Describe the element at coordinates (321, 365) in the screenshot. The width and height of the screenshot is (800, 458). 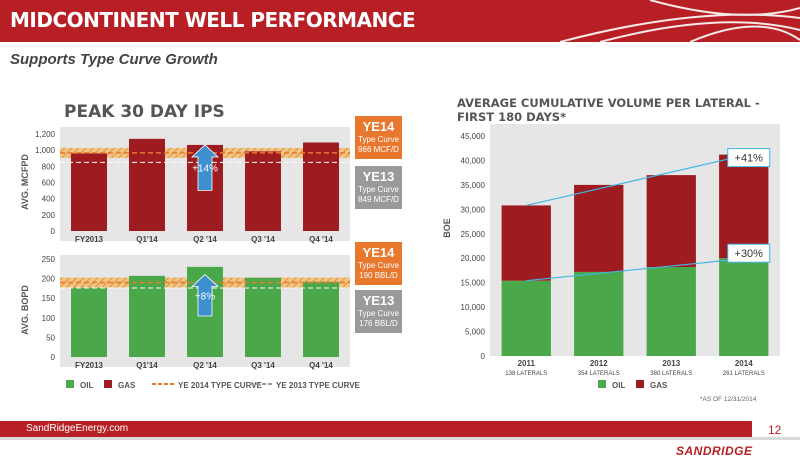
I see `oil-xtick: Q4 '14` at that location.